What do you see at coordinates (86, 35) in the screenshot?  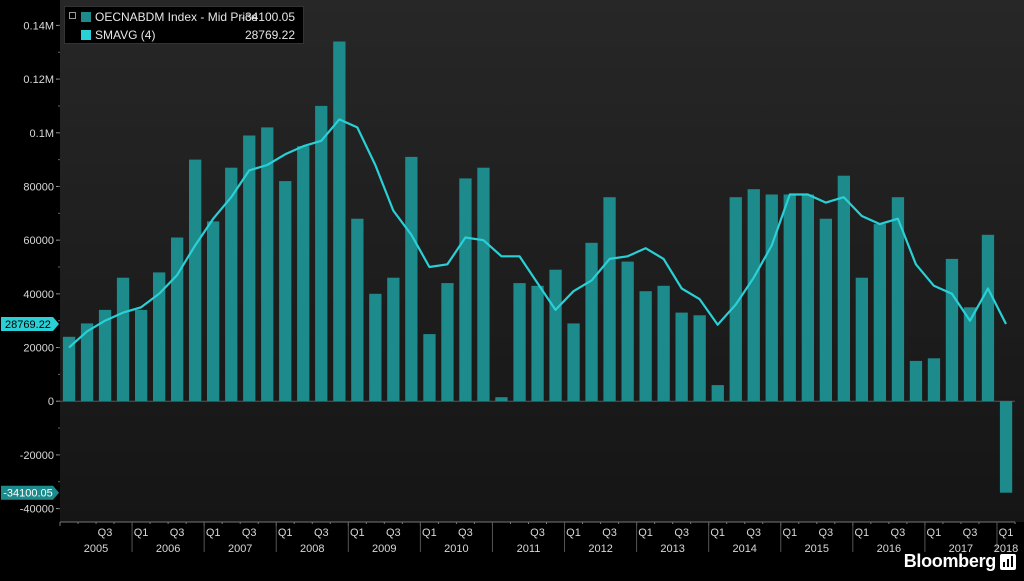 I see `legend-swatch-smavg` at bounding box center [86, 35].